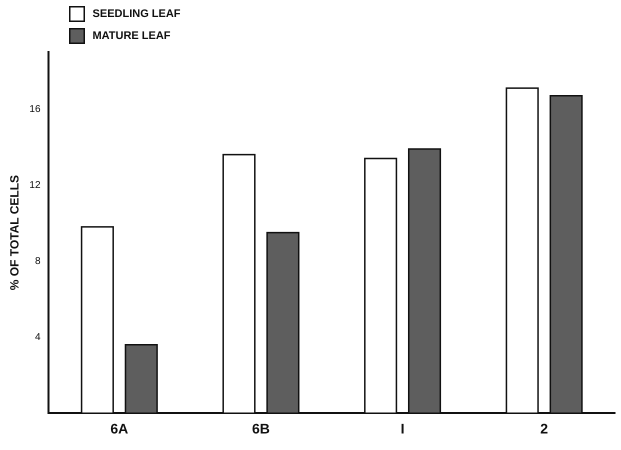 Image resolution: width=621 pixels, height=450 pixels. I want to click on y-tick-label: 16, so click(35, 109).